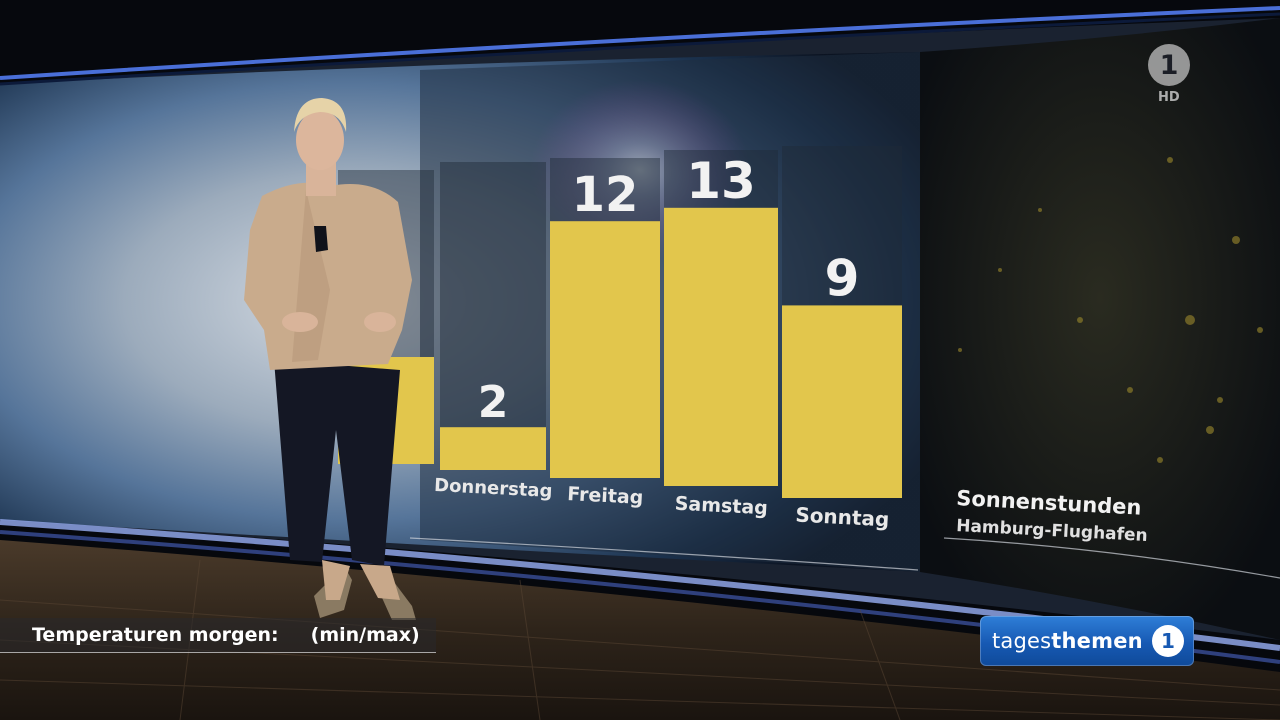 The image size is (1280, 720). Describe the element at coordinates (721, 506) in the screenshot. I see `category-label-4: Samstag` at that location.